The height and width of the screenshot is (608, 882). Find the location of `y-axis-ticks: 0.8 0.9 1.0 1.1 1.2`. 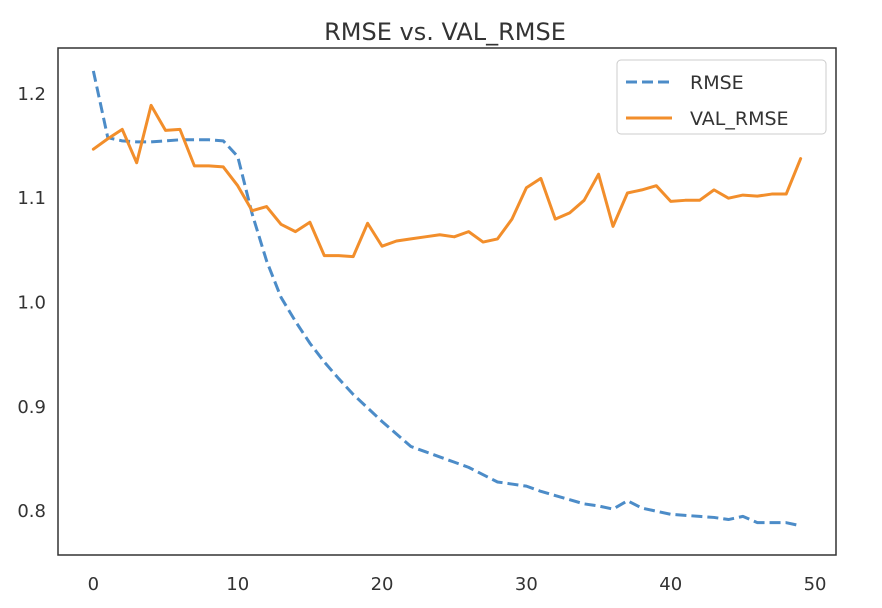

y-axis-ticks: 0.8 0.9 1.0 1.1 1.2 is located at coordinates (31, 303).